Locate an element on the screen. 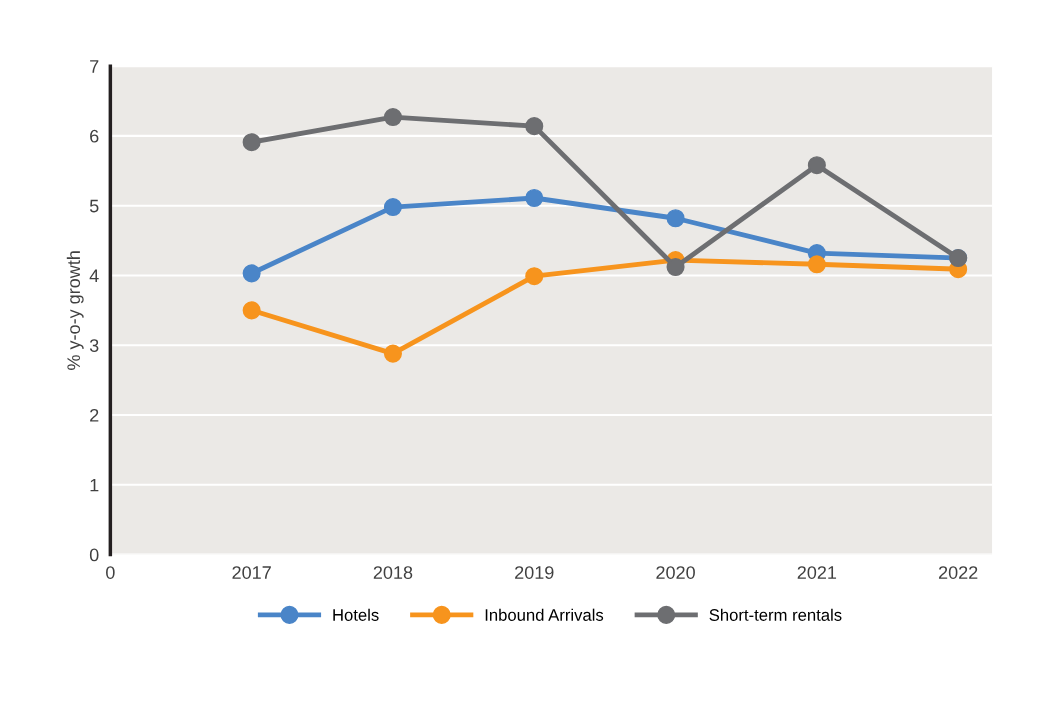  y-tick-label: 4 is located at coordinates (94, 275).